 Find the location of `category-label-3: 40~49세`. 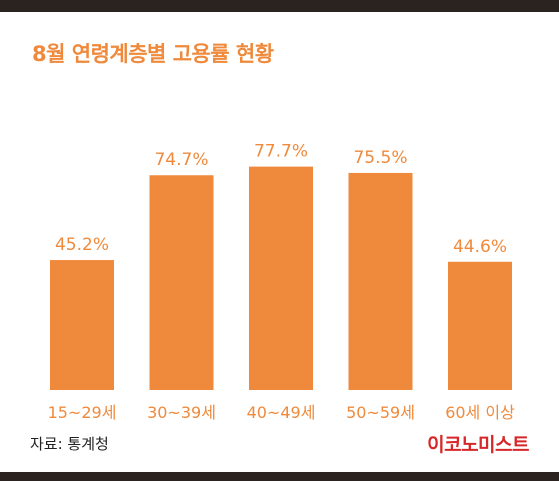

category-label-3: 40~49세 is located at coordinates (281, 412).